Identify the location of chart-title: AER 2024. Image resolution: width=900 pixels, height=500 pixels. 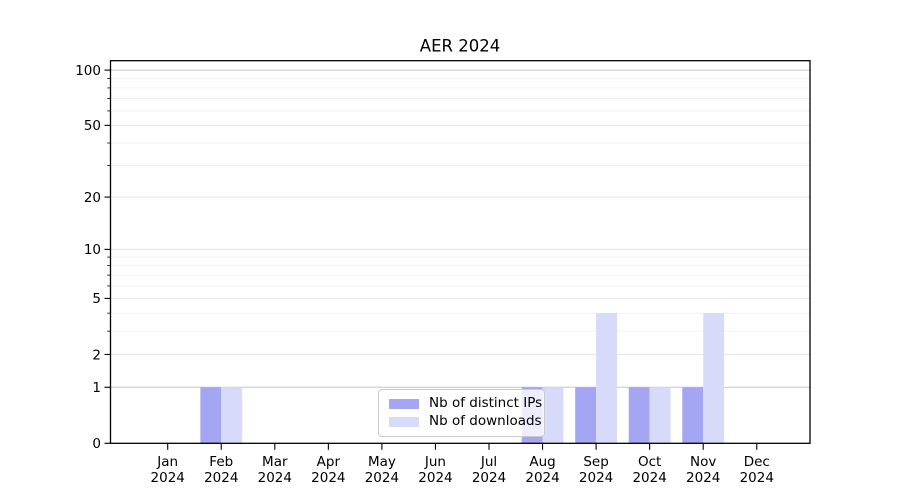
(460, 46).